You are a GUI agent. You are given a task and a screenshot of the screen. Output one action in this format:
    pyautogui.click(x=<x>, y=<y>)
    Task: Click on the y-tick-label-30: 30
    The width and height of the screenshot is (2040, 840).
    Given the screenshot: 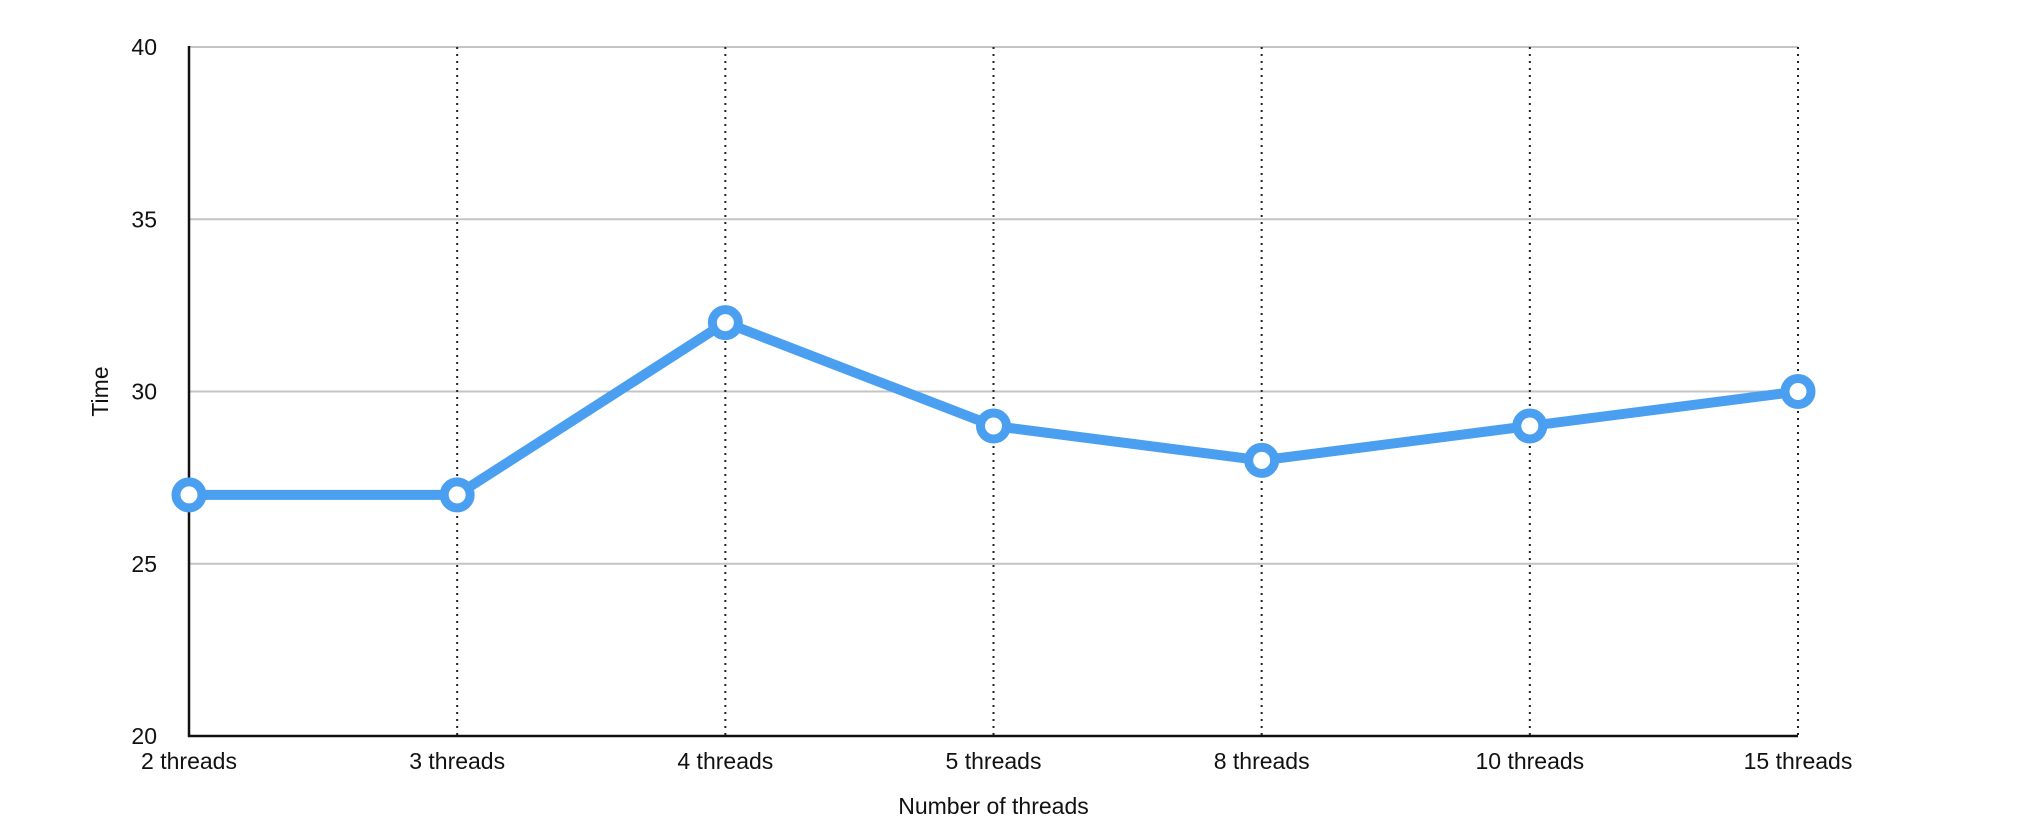 What is the action you would take?
    pyautogui.click(x=144, y=392)
    